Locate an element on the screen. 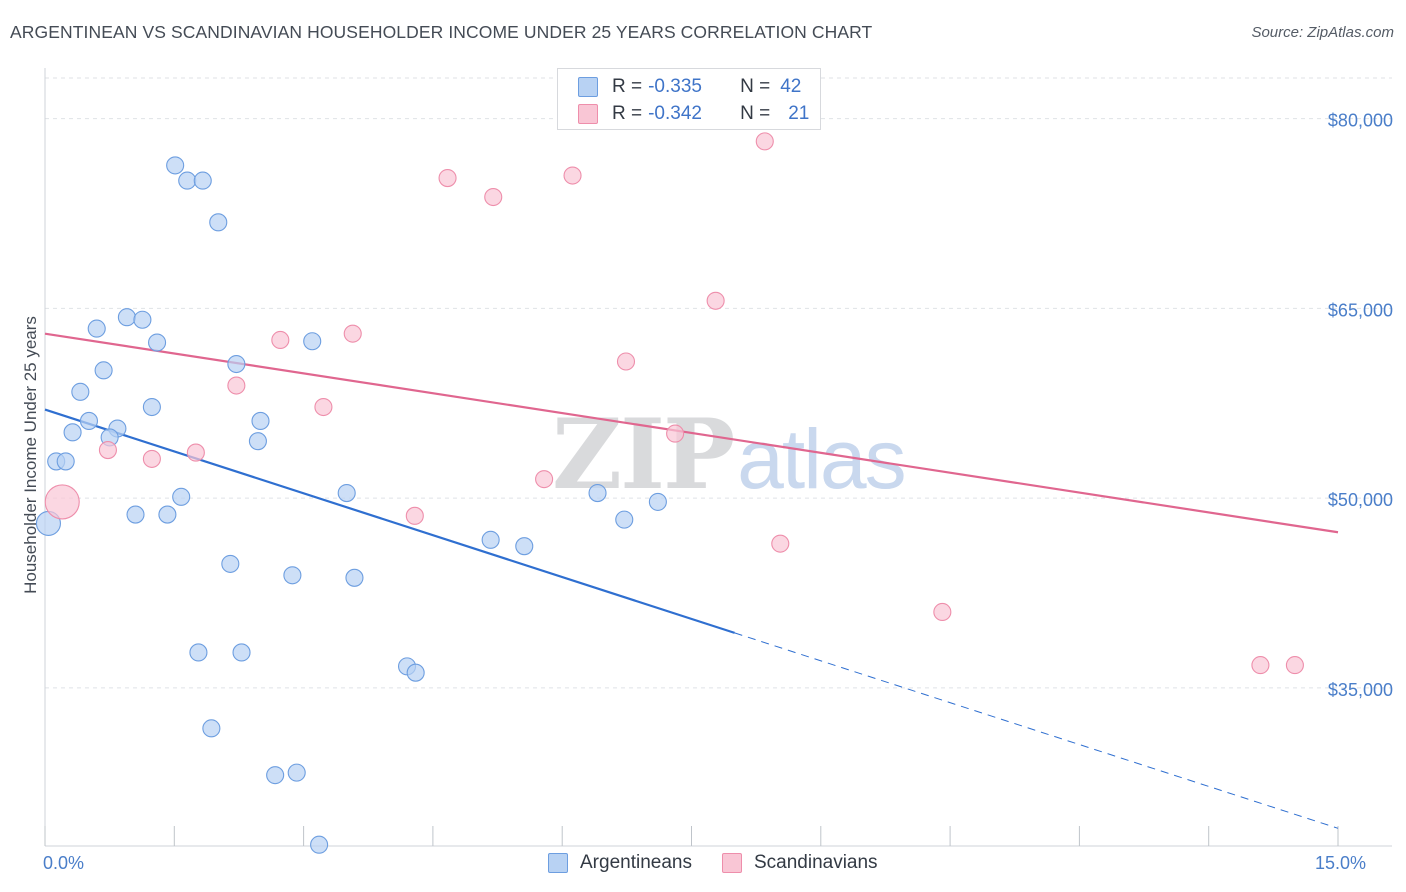 The width and height of the screenshot is (1406, 892). y-tick-label: $65,000 is located at coordinates (1360, 310).